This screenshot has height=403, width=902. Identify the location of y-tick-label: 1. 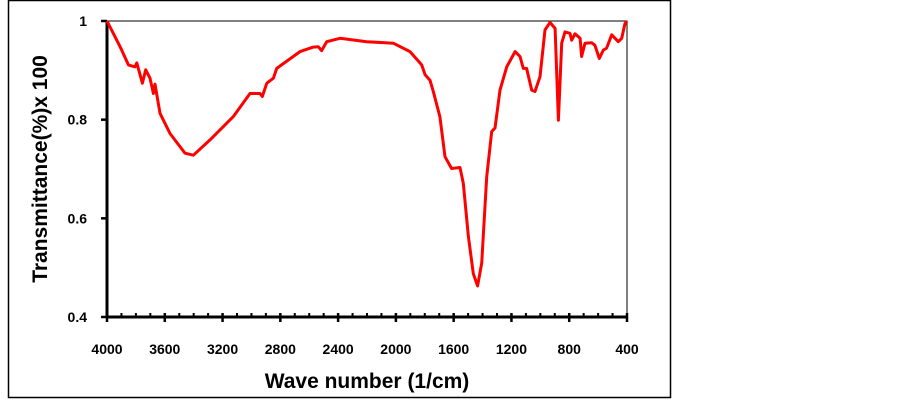
(83, 21).